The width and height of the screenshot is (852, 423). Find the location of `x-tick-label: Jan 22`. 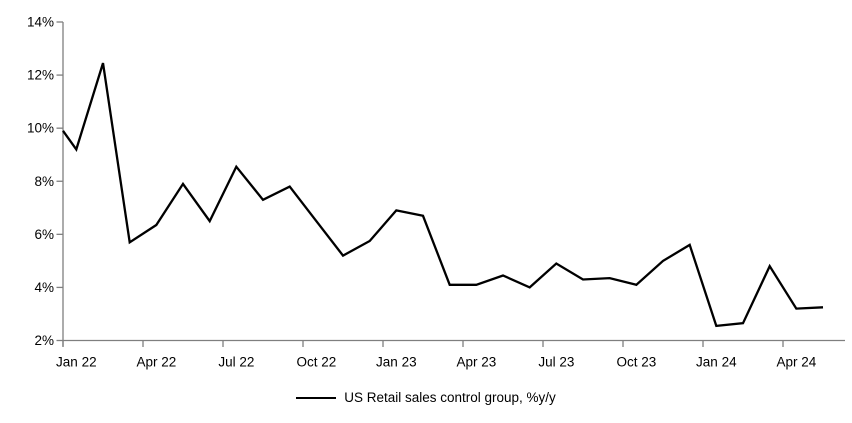

x-tick-label: Jan 22 is located at coordinates (76, 362).